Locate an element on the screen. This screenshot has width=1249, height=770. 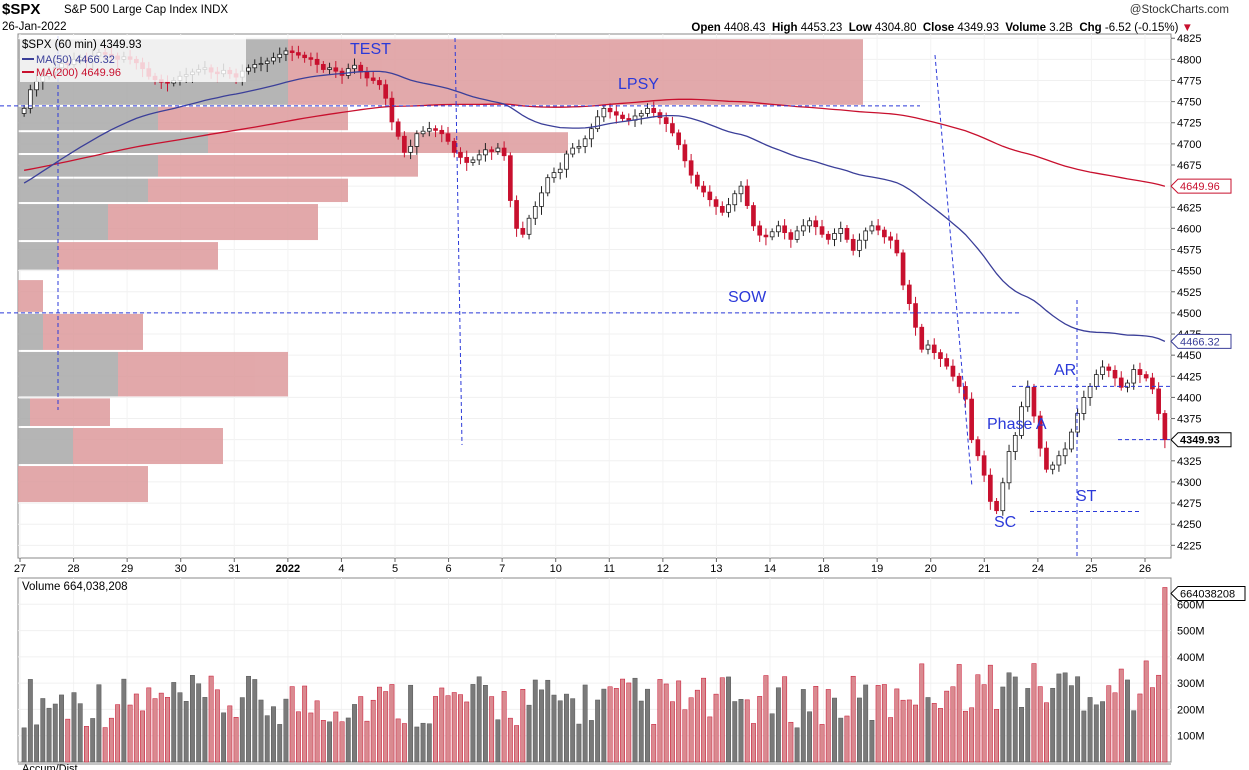
legend-background is located at coordinates (133, 59).